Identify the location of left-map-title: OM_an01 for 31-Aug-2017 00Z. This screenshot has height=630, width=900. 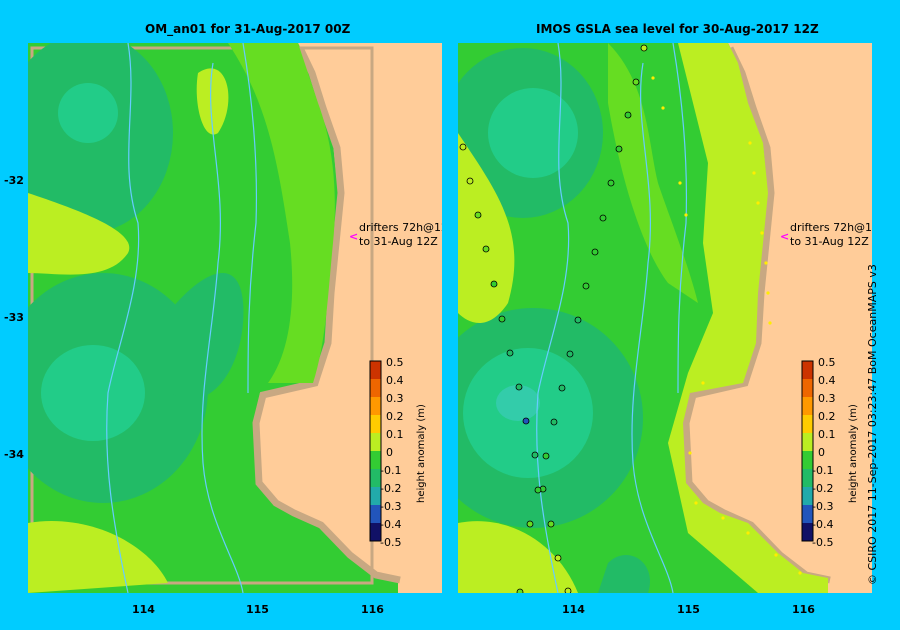
(248, 29).